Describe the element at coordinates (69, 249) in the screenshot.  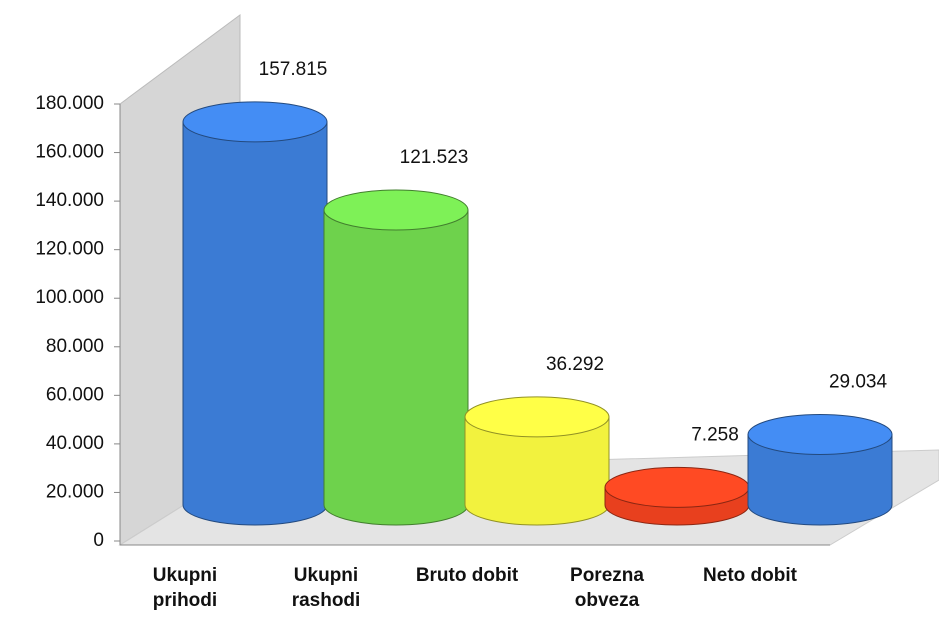
I see `y-tick-label: 120.000` at that location.